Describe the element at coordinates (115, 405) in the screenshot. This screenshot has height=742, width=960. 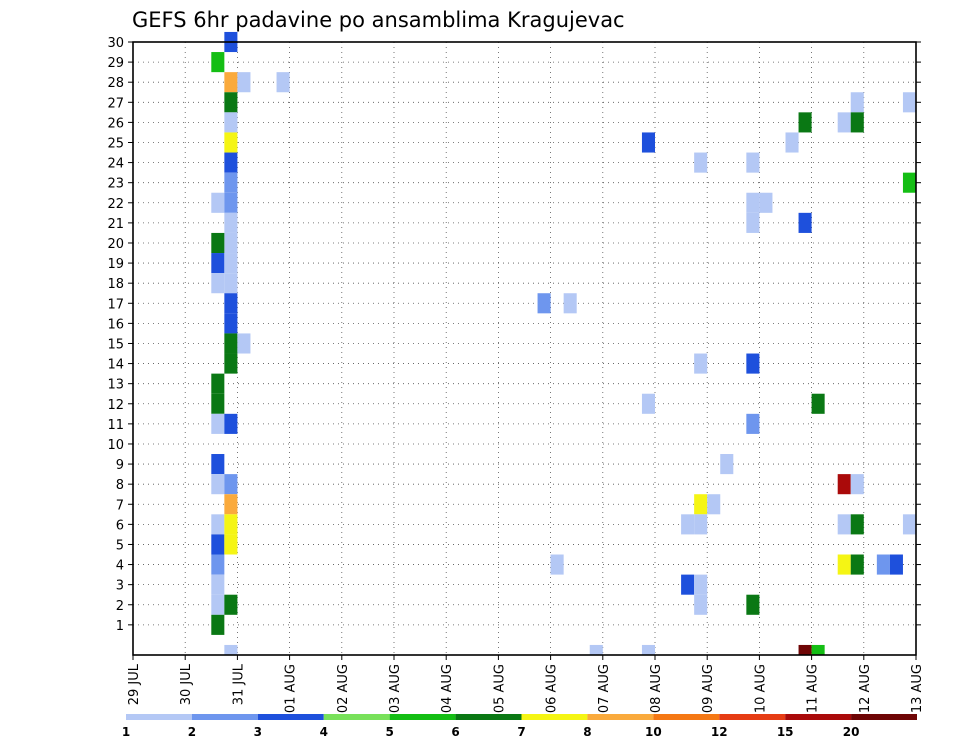
I see `y-tick-label: 12` at that location.